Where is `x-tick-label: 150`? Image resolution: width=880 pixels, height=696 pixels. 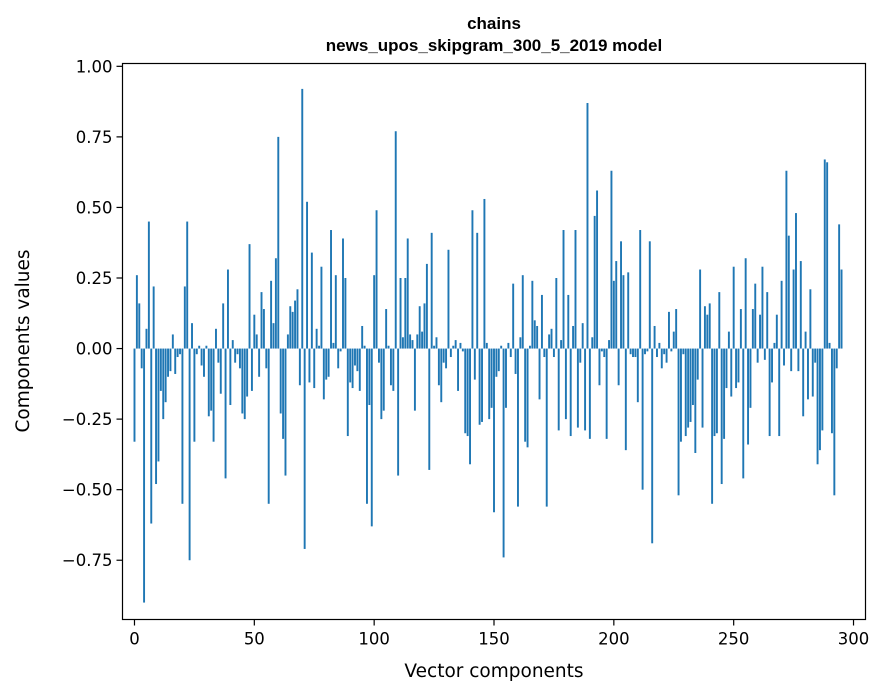
x-tick-label: 150 is located at coordinates (494, 639).